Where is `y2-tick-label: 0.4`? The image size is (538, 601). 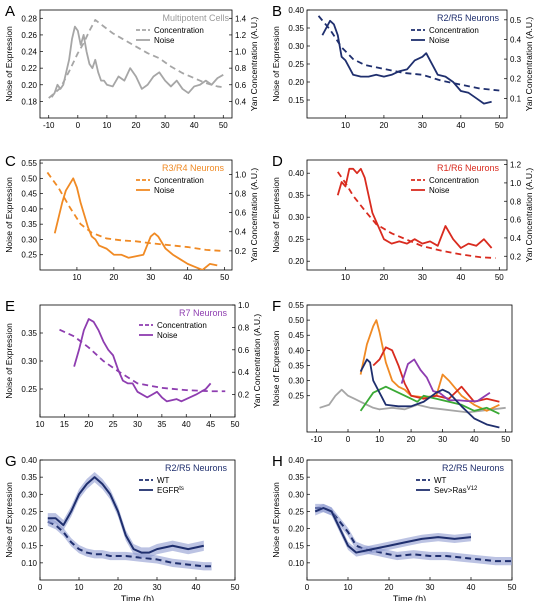 y2-tick-label: 0.4 is located at coordinates (241, 101).